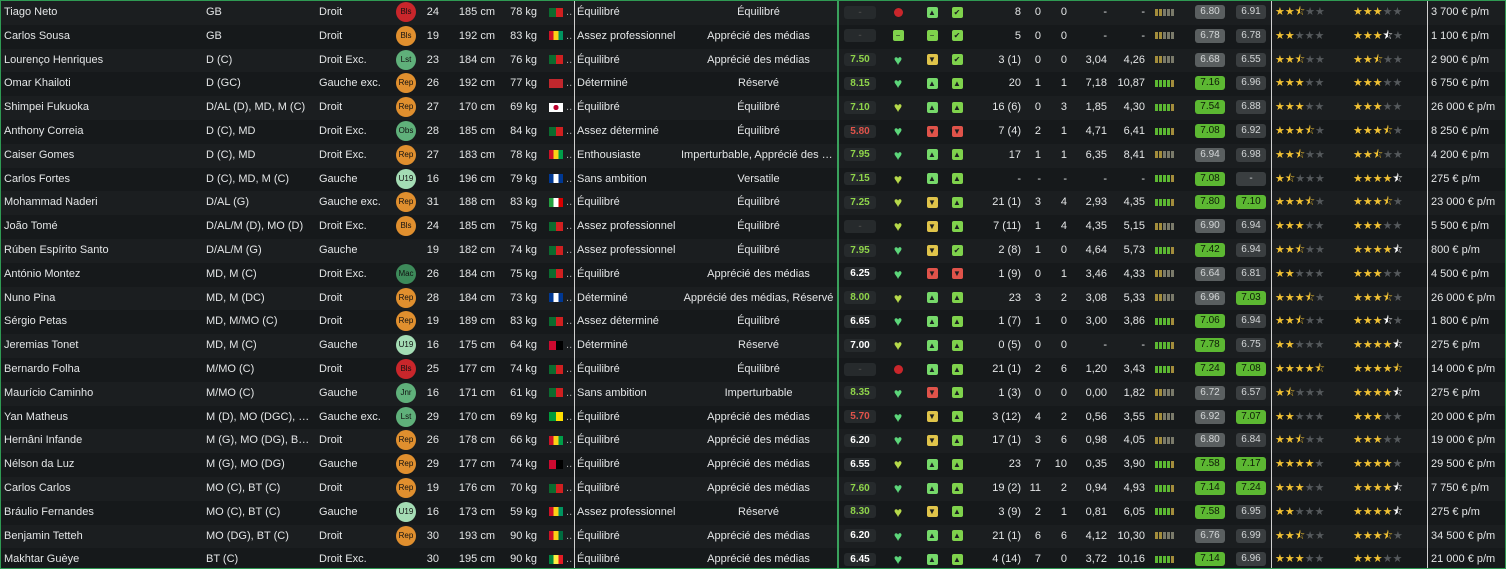 This screenshot has width=1506, height=569. I want to click on status-cell: Rep, so click(406, 322).